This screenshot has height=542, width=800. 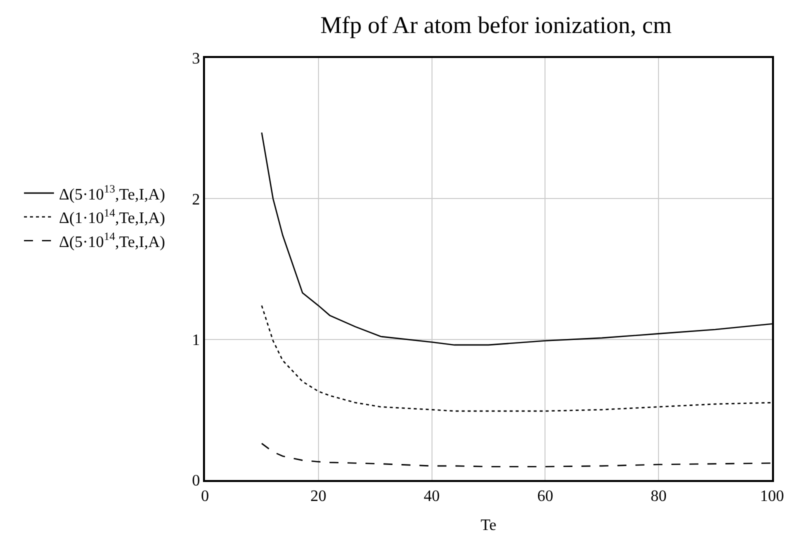 I want to click on x-axis-title: Te, so click(x=488, y=525).